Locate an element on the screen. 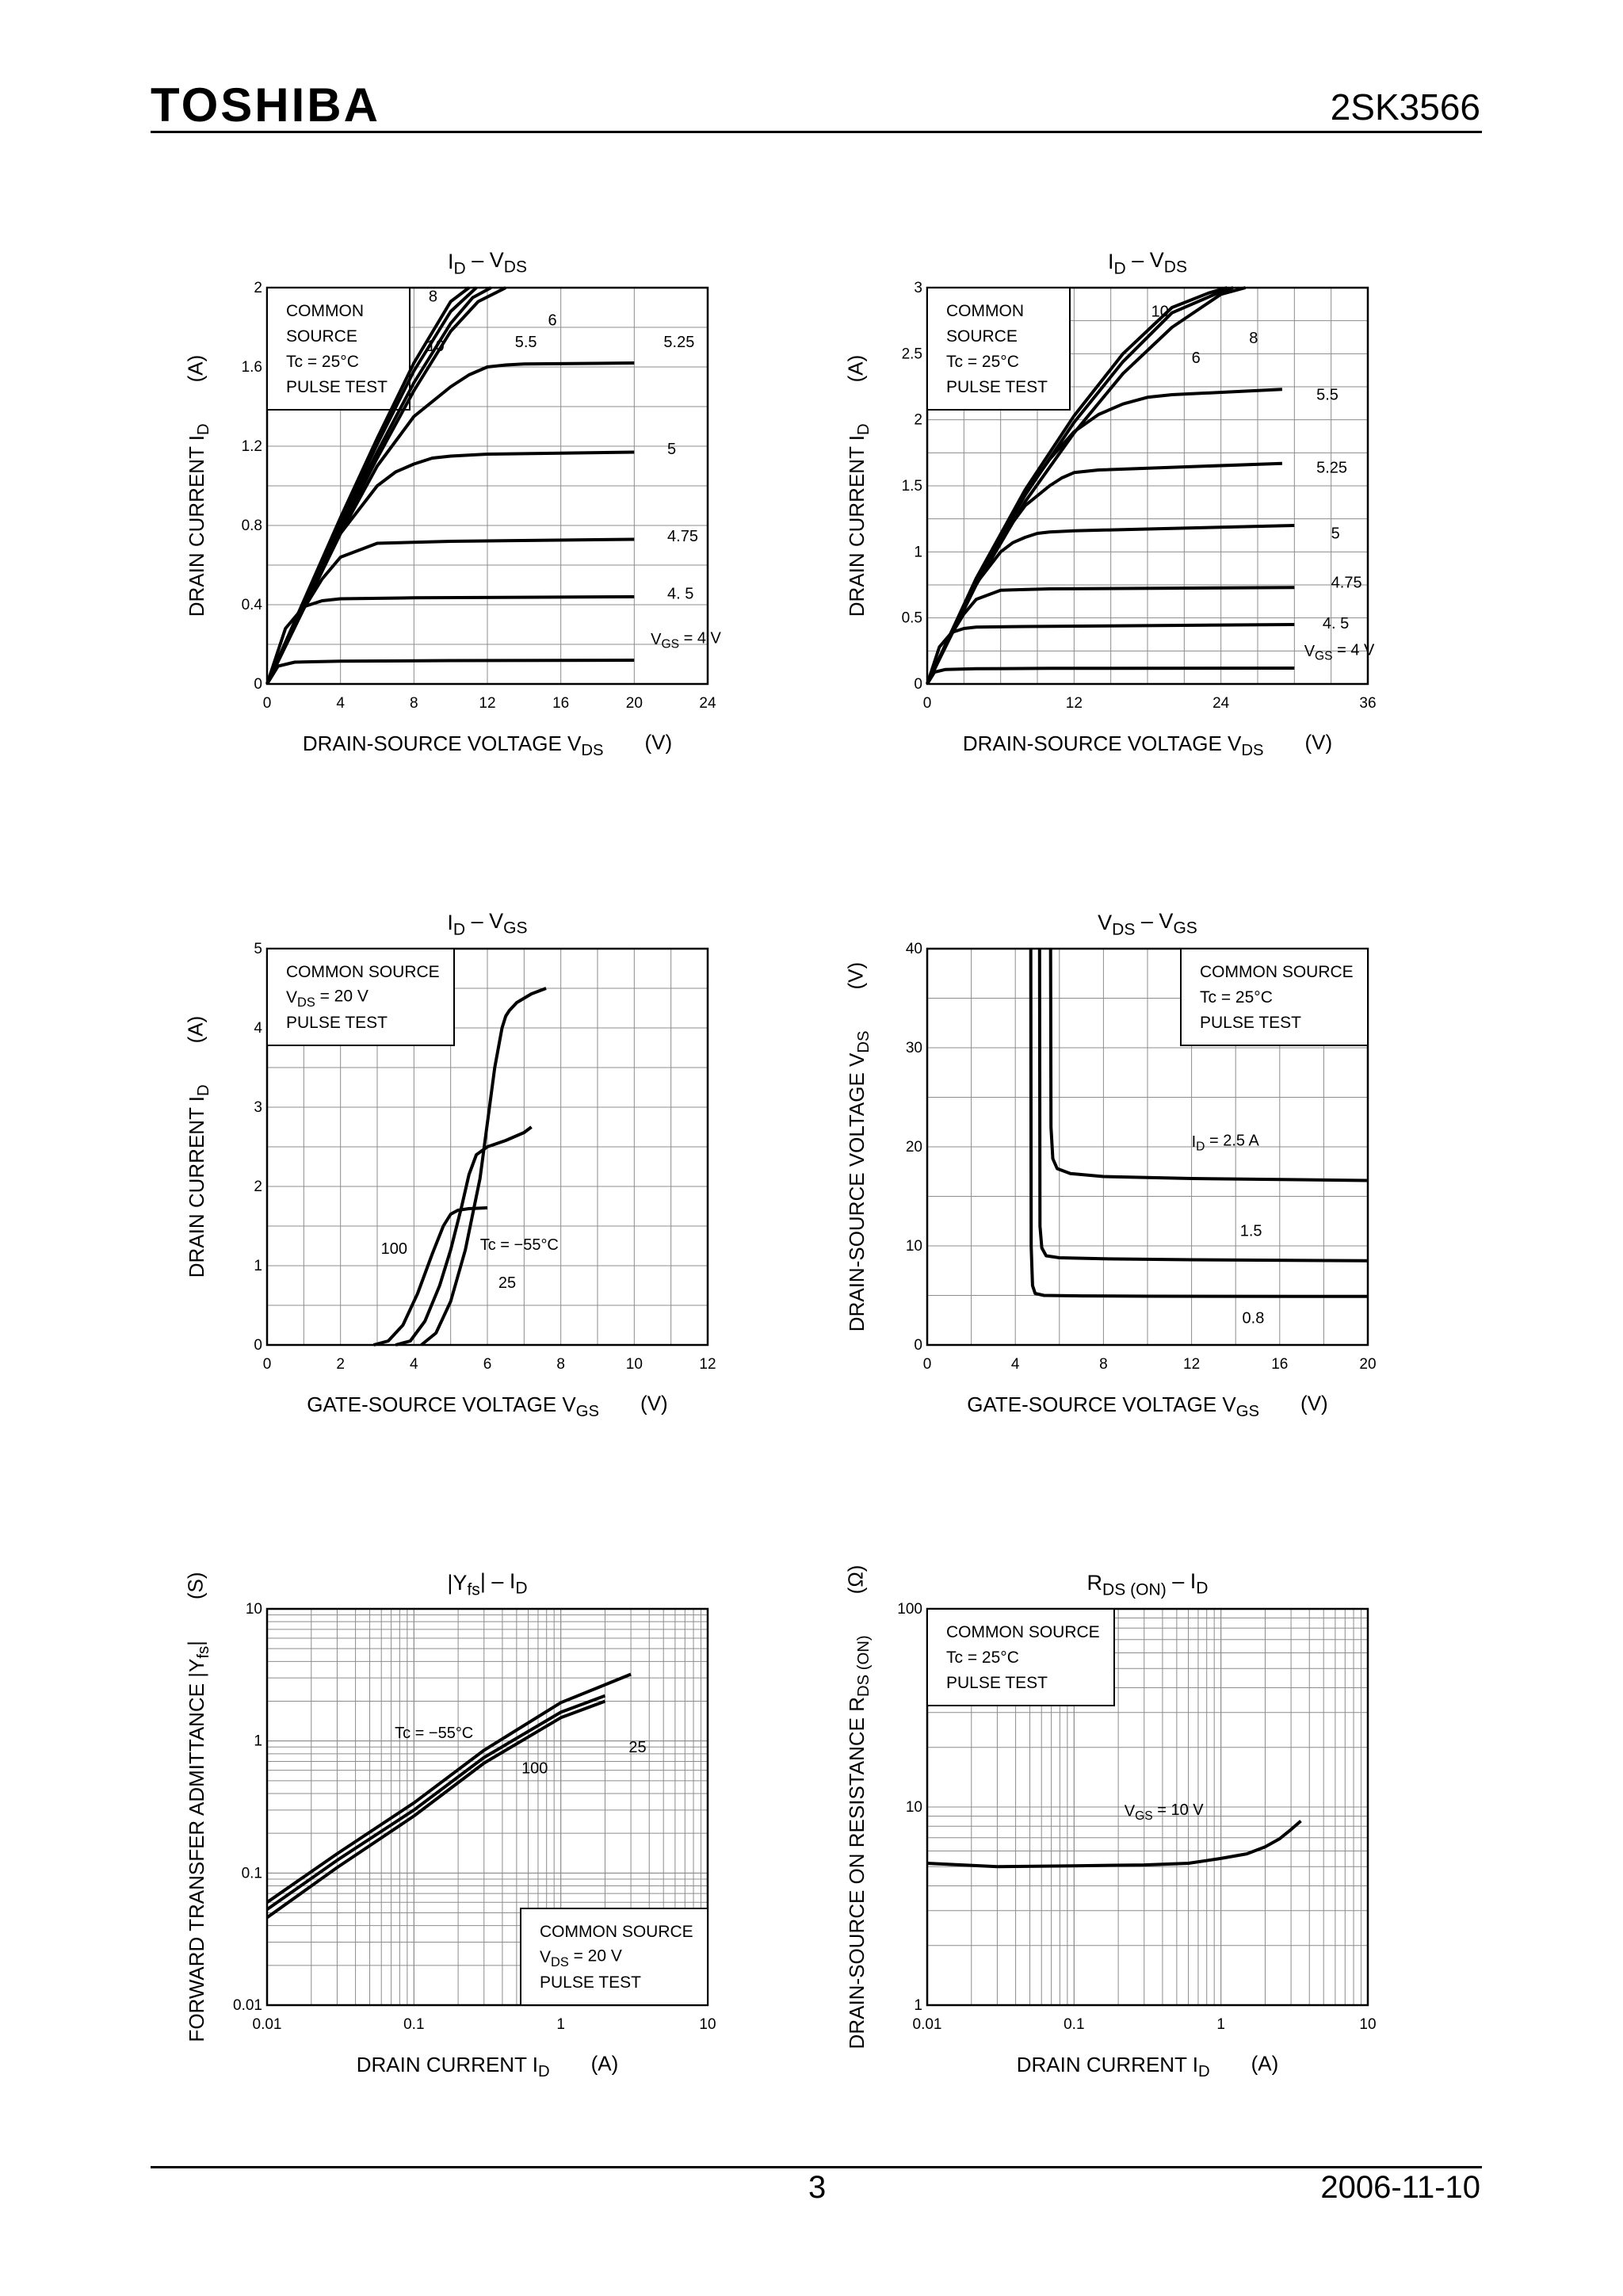 The height and width of the screenshot is (2296, 1623). x-tick-label: 24 is located at coordinates (707, 703).